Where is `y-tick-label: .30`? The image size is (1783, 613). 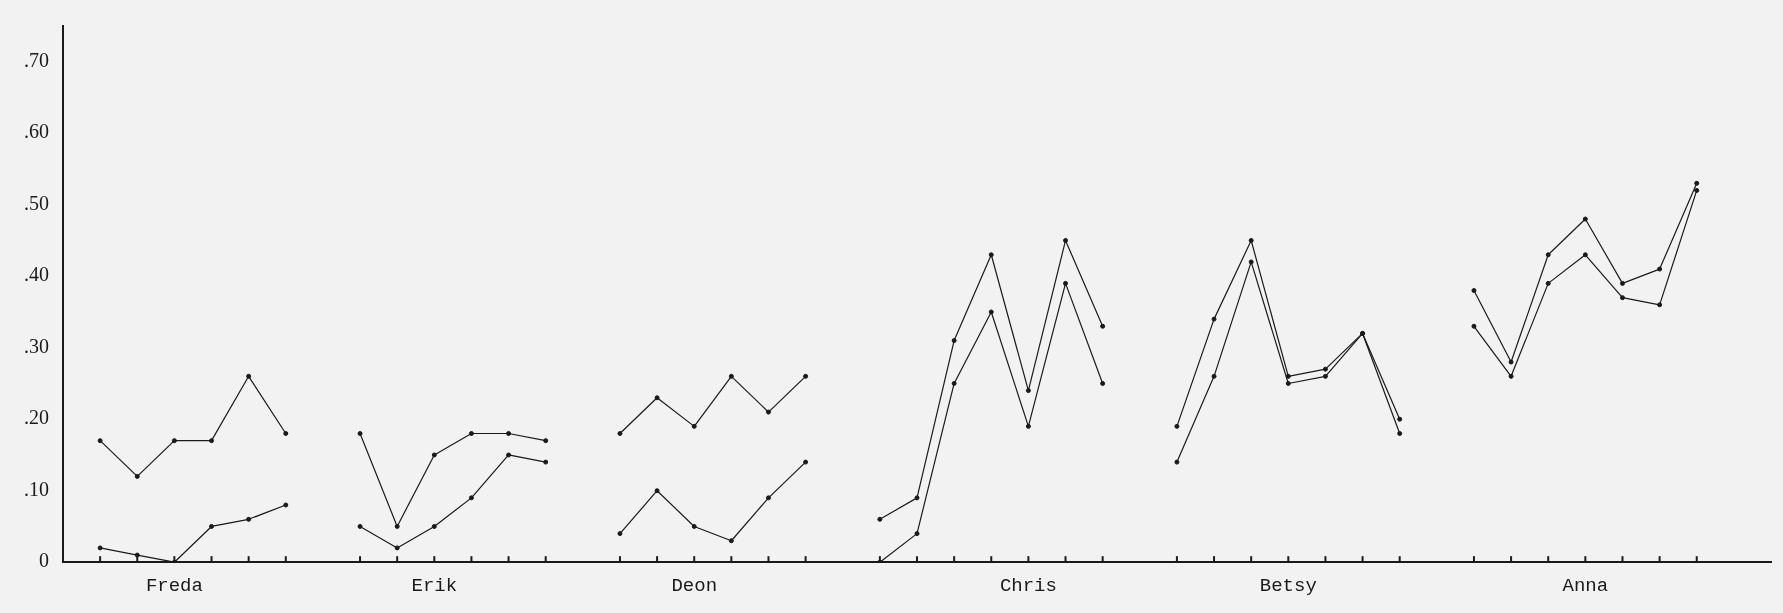
y-tick-label: .30 is located at coordinates (36, 345).